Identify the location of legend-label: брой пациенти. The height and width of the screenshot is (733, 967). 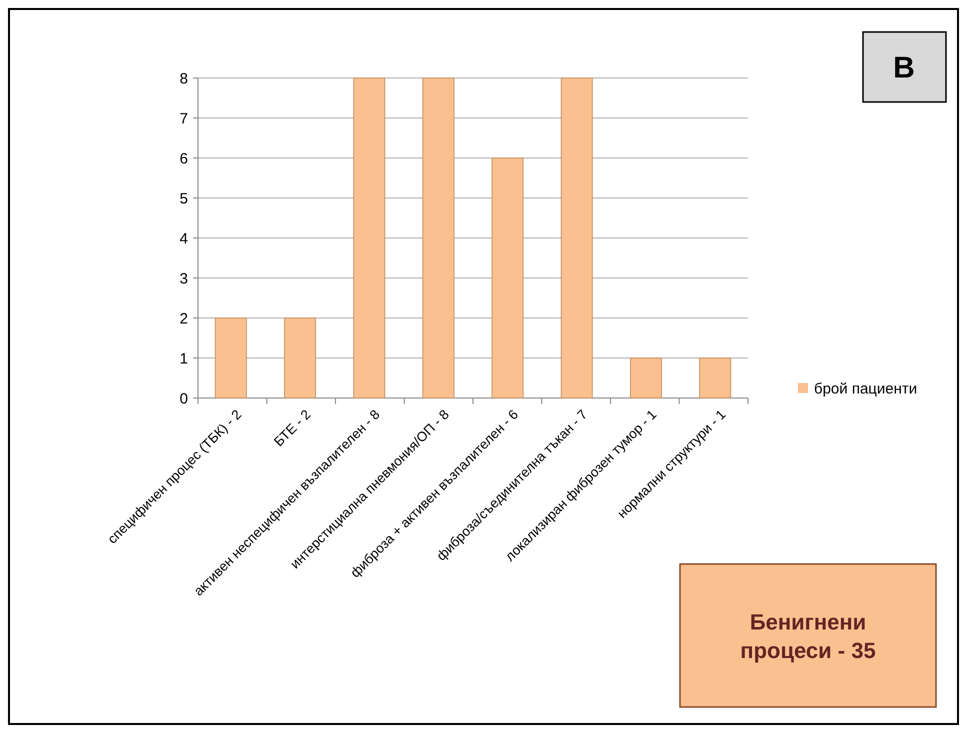
(866, 389).